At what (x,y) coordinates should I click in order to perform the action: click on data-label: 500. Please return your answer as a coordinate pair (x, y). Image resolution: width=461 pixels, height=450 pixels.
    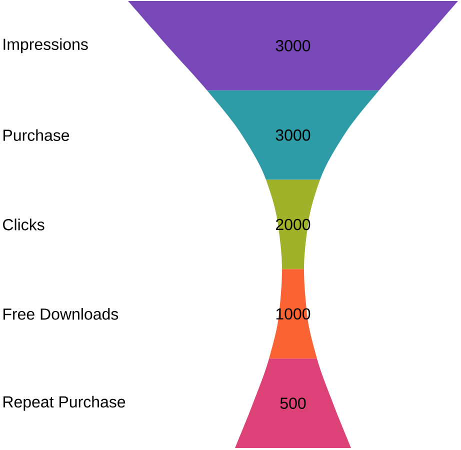
    Looking at the image, I should click on (293, 403).